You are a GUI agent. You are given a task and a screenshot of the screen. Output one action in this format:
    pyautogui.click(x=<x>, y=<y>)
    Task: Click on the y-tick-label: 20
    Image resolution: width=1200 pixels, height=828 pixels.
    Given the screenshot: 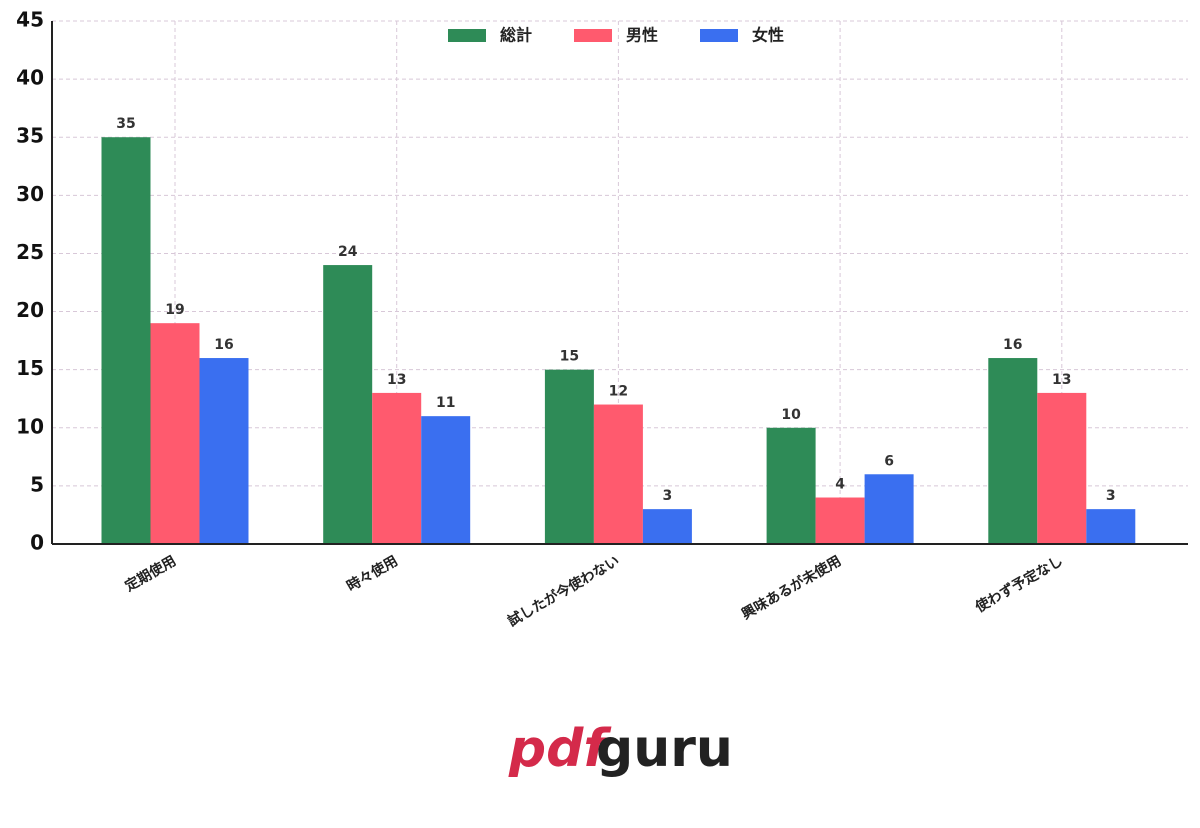 What is the action you would take?
    pyautogui.click(x=30, y=310)
    